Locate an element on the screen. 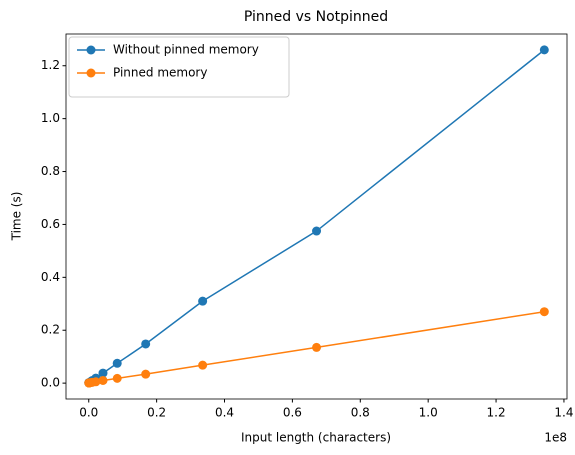 This screenshot has height=455, width=575. legend-box is located at coordinates (179, 67).